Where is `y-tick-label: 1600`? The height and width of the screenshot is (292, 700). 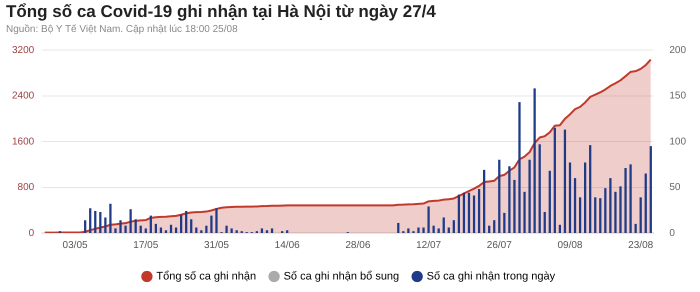 y-tick-label: 1600 is located at coordinates (23, 142).